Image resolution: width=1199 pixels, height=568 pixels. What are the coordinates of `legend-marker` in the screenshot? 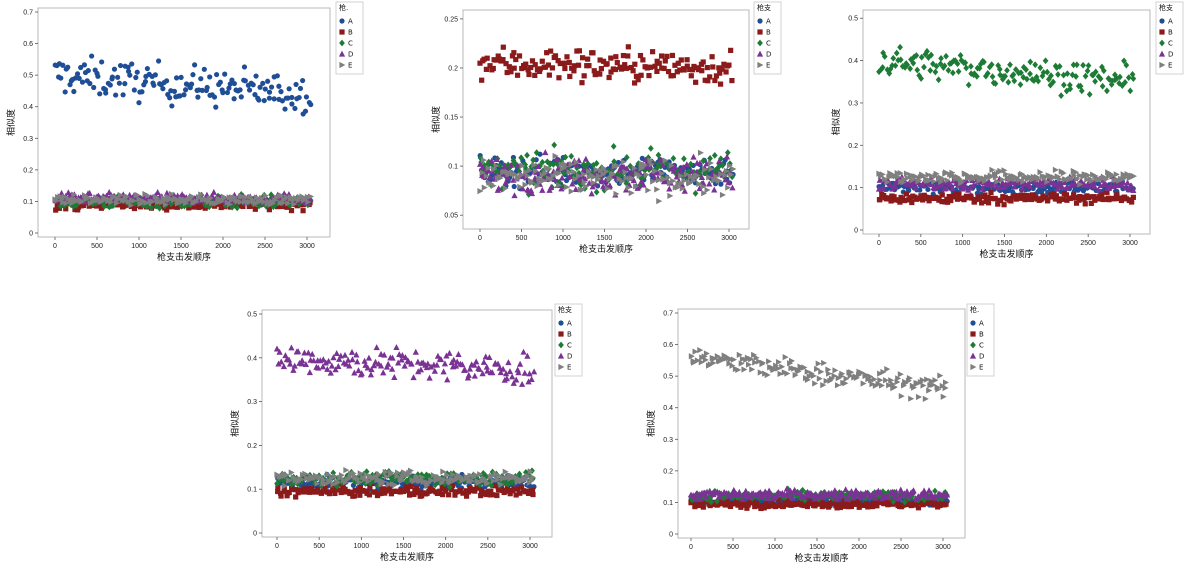 It's located at (342, 21).